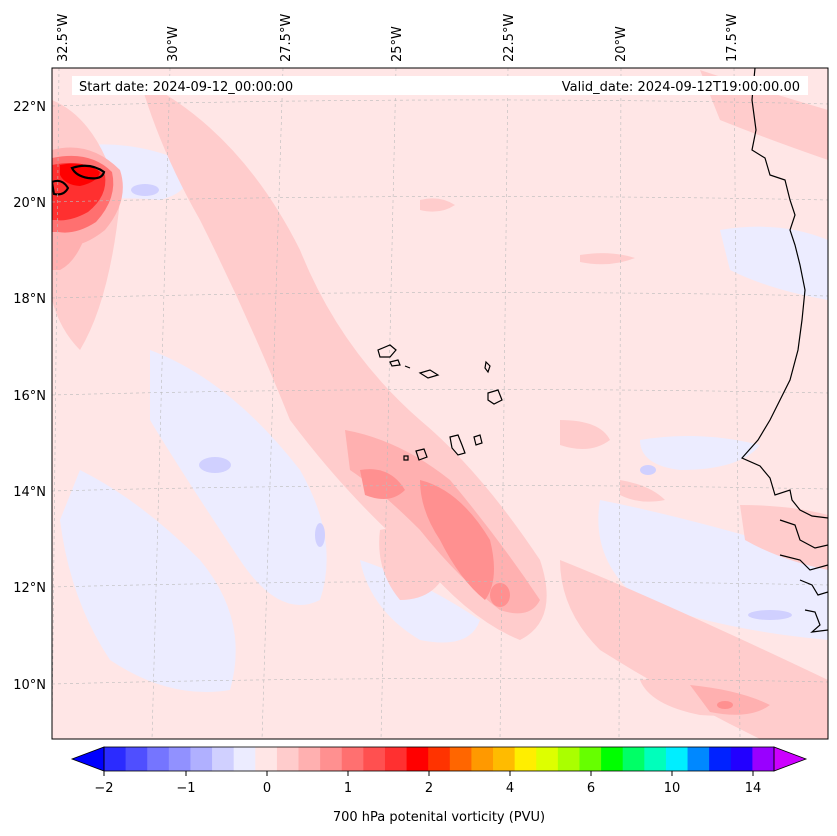  Describe the element at coordinates (790, 759) in the screenshot. I see `colorbar-max-extension` at that location.